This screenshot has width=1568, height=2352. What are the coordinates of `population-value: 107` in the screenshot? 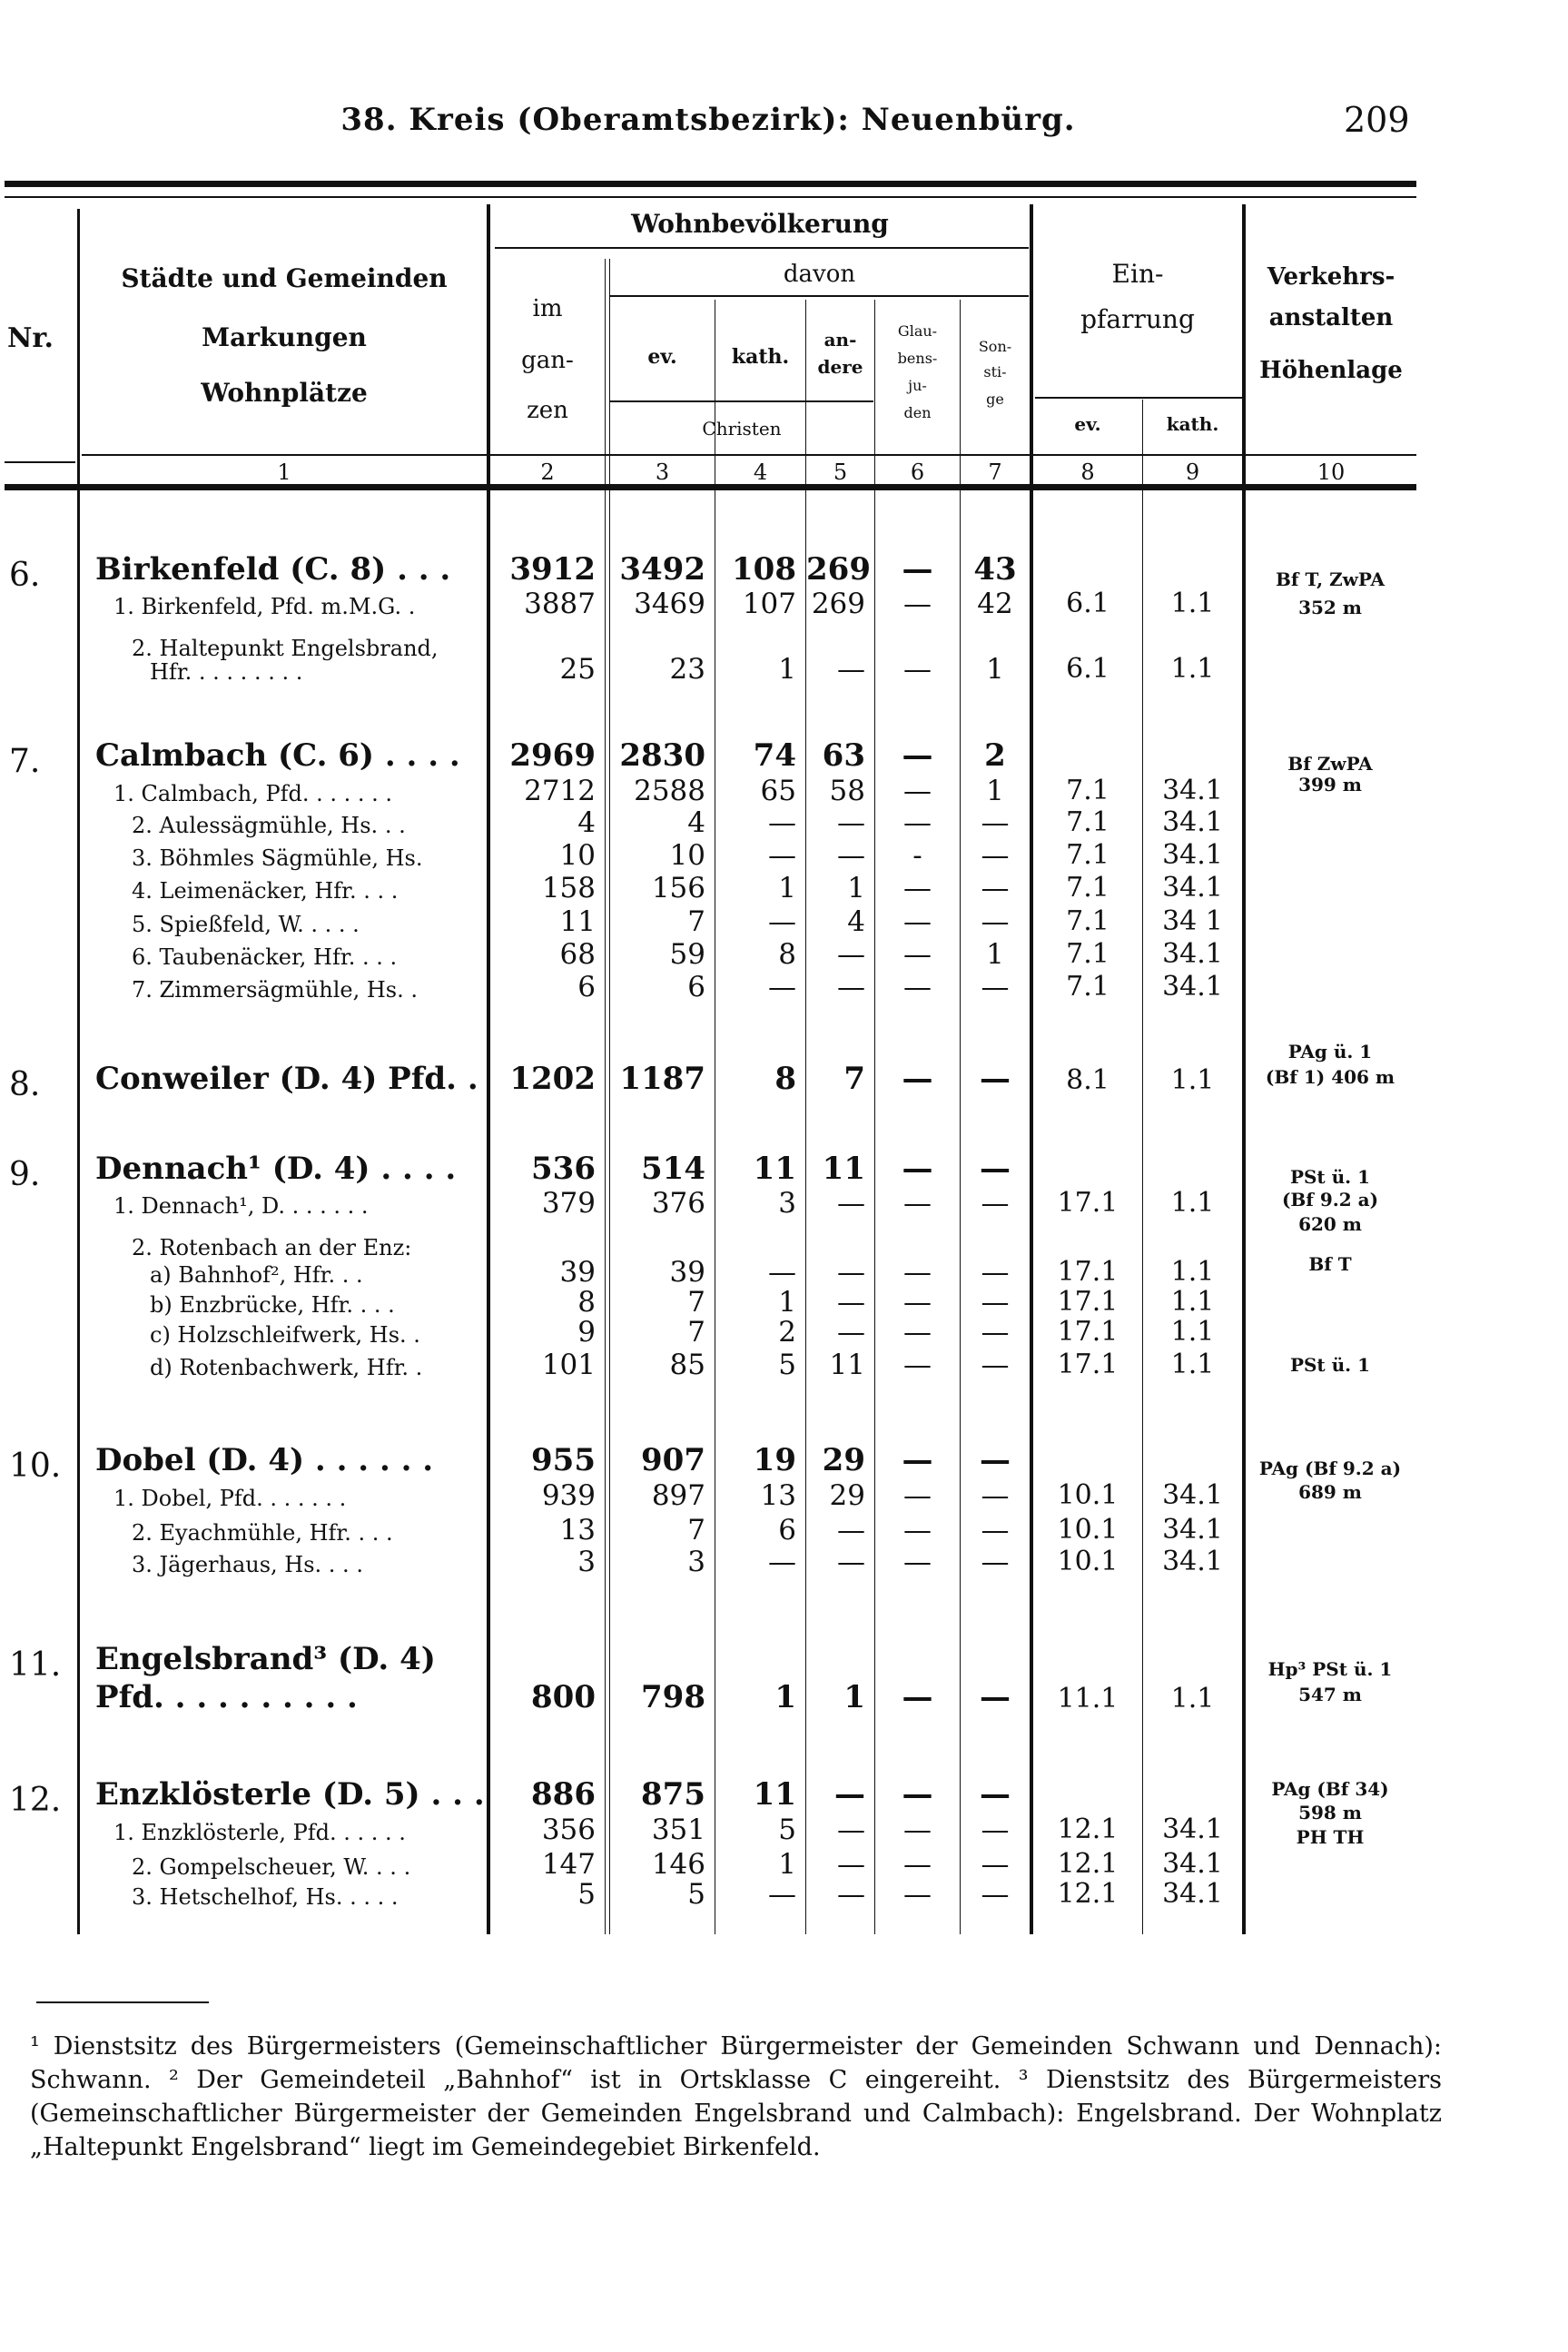 It's located at (769, 604).